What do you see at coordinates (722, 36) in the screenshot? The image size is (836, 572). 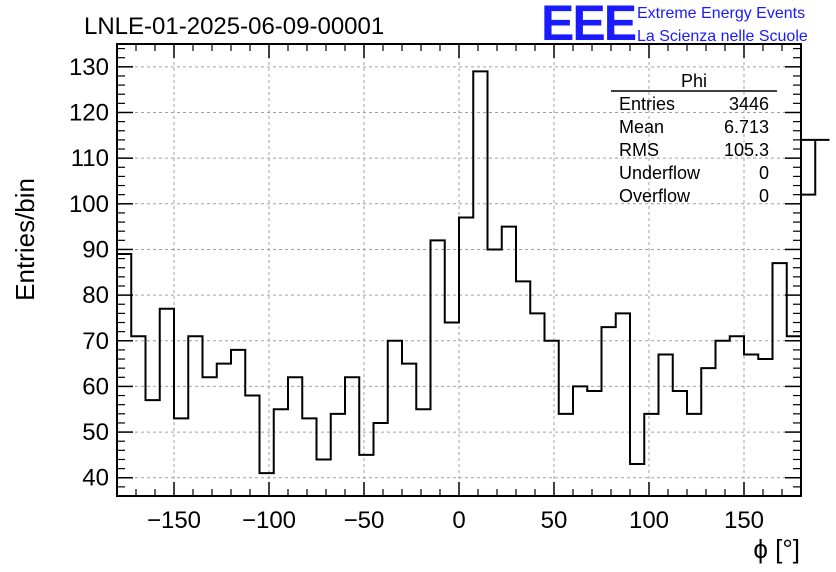 I see `logo-line2: La Scienza nelle Scuole` at bounding box center [722, 36].